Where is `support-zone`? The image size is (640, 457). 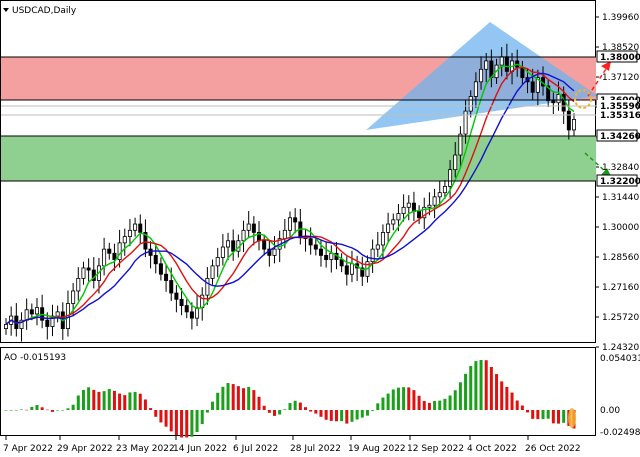
support-zone is located at coordinates (298, 158).